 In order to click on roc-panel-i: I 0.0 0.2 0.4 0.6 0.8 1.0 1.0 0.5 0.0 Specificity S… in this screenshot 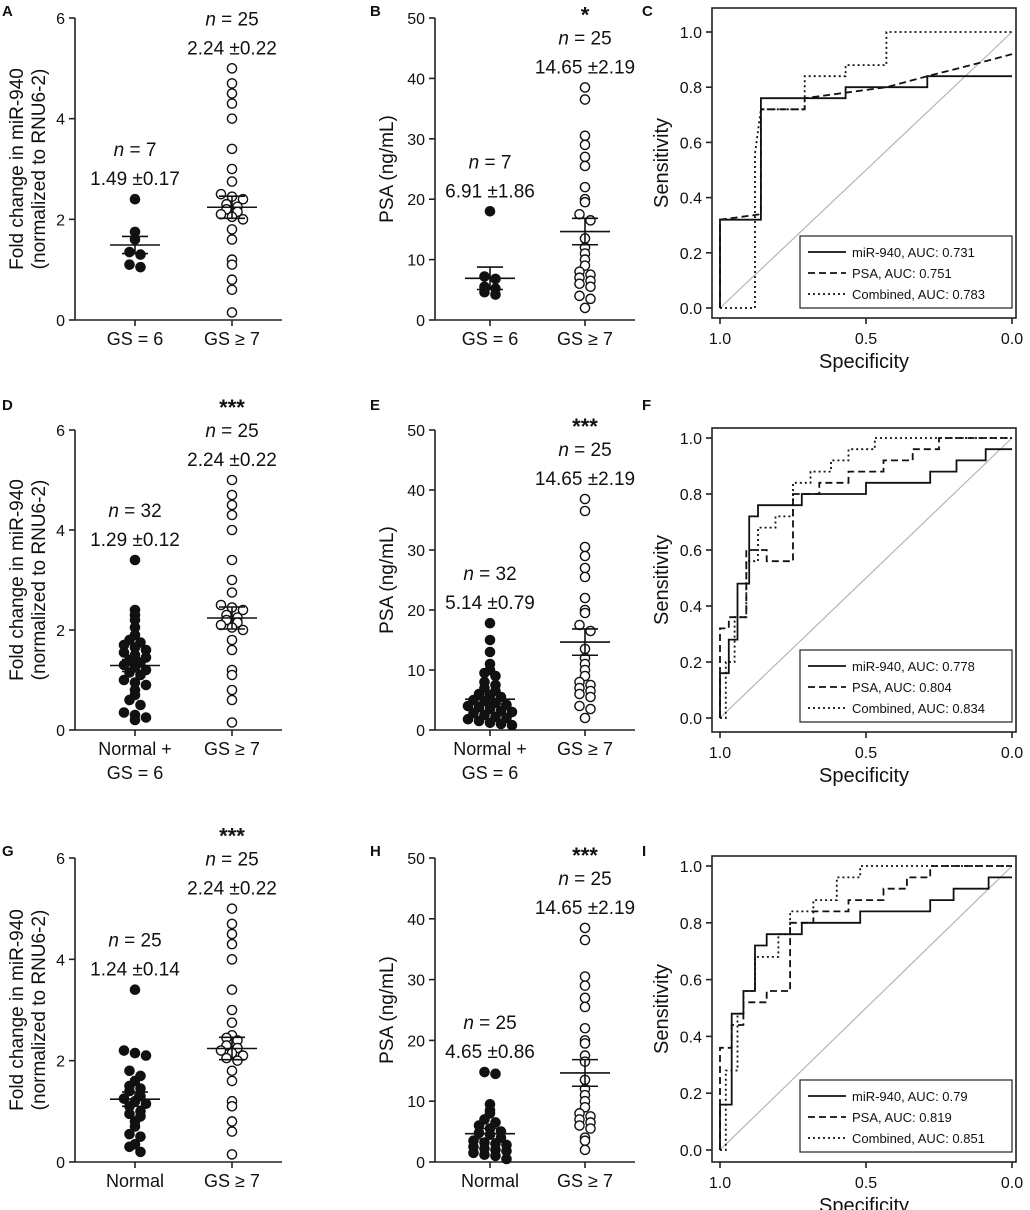, I will do `click(832, 1026)`.